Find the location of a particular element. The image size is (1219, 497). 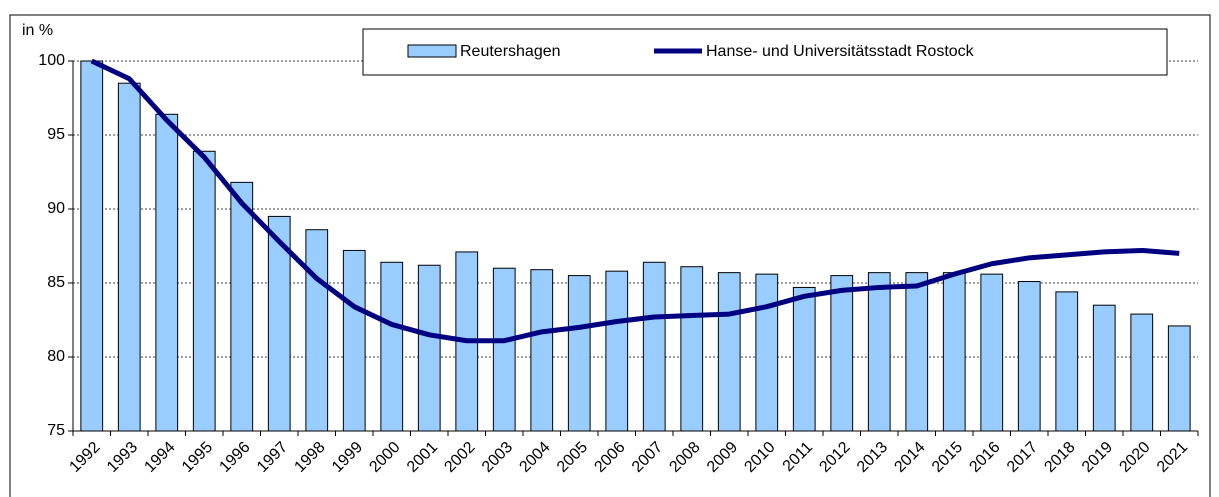

y-tick-label: 85 is located at coordinates (56, 282).